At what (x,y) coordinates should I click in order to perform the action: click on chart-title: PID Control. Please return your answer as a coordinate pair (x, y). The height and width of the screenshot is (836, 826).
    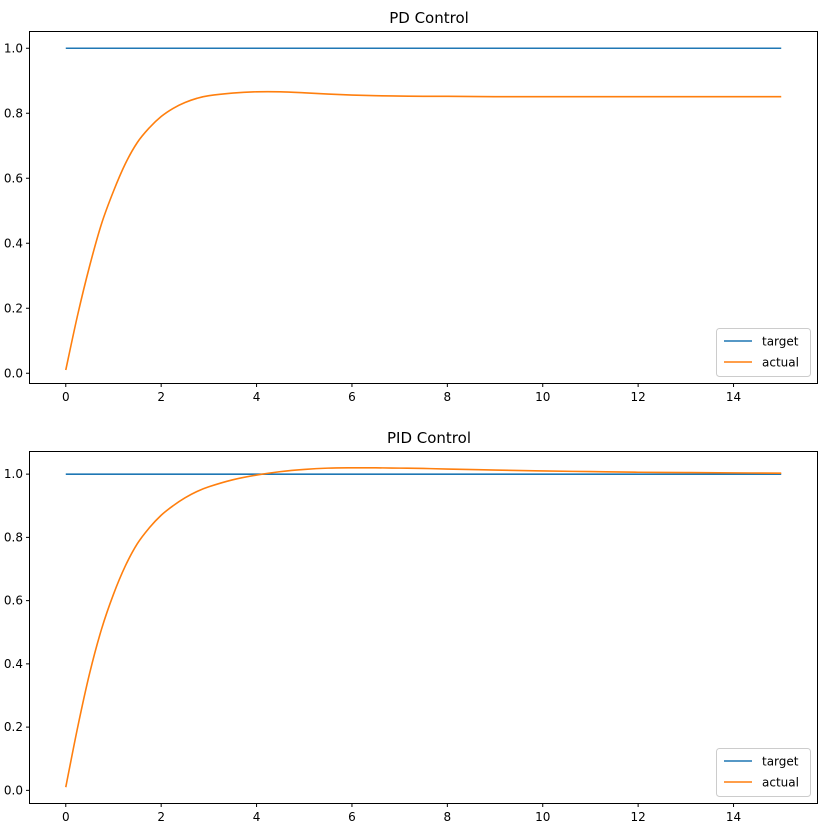
    Looking at the image, I should click on (429, 438).